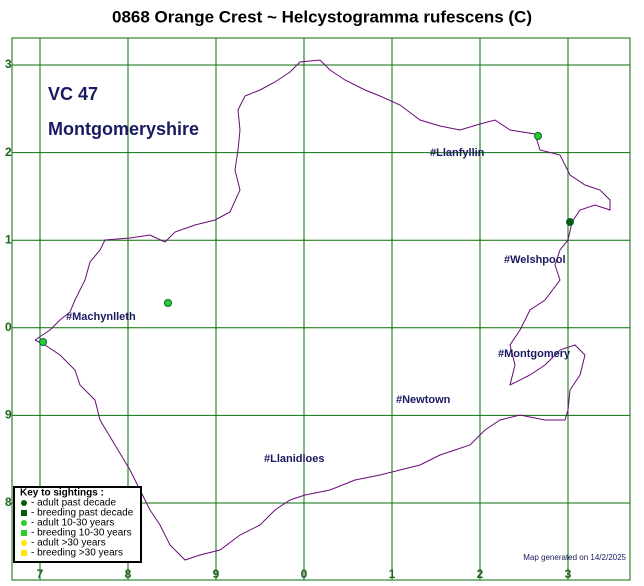 This screenshot has width=644, height=586. Describe the element at coordinates (457, 153) in the screenshot. I see `town-label: #Llanfyllin` at that location.